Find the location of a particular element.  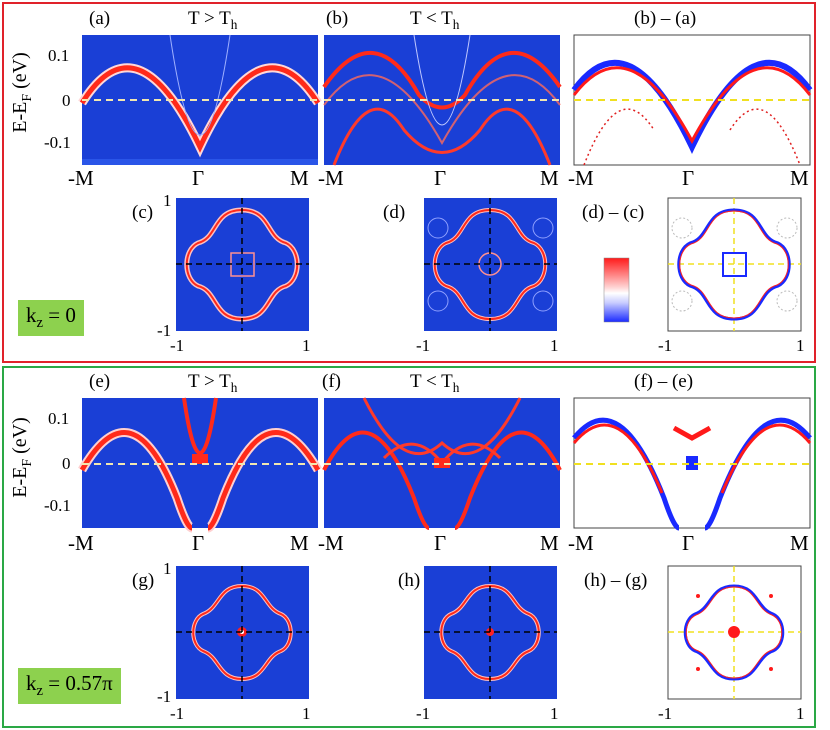

xtick-e-gamma: Γ is located at coordinates (198, 543).